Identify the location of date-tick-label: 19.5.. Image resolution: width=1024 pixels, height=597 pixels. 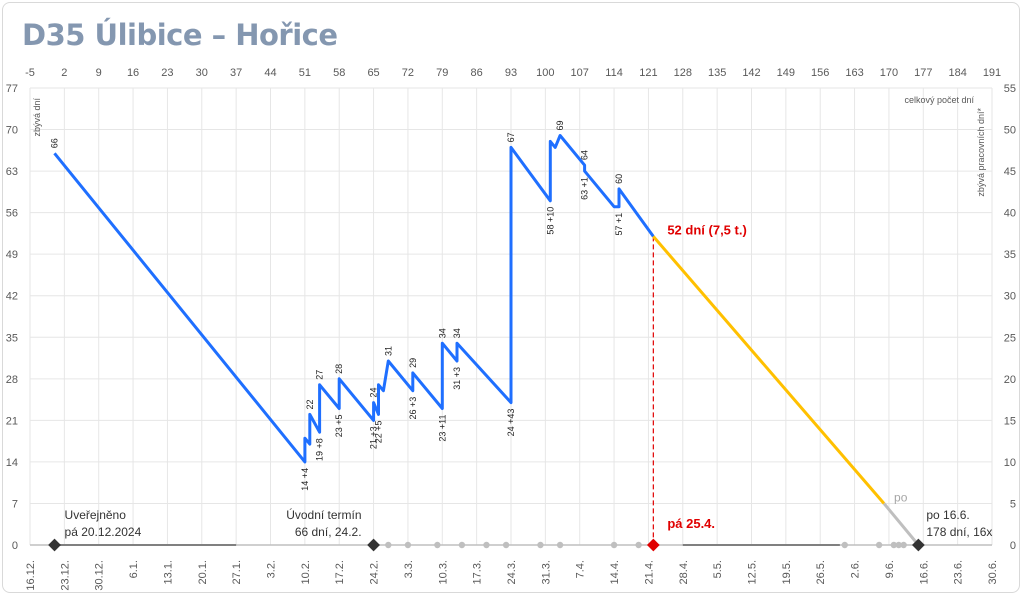
(787, 572).